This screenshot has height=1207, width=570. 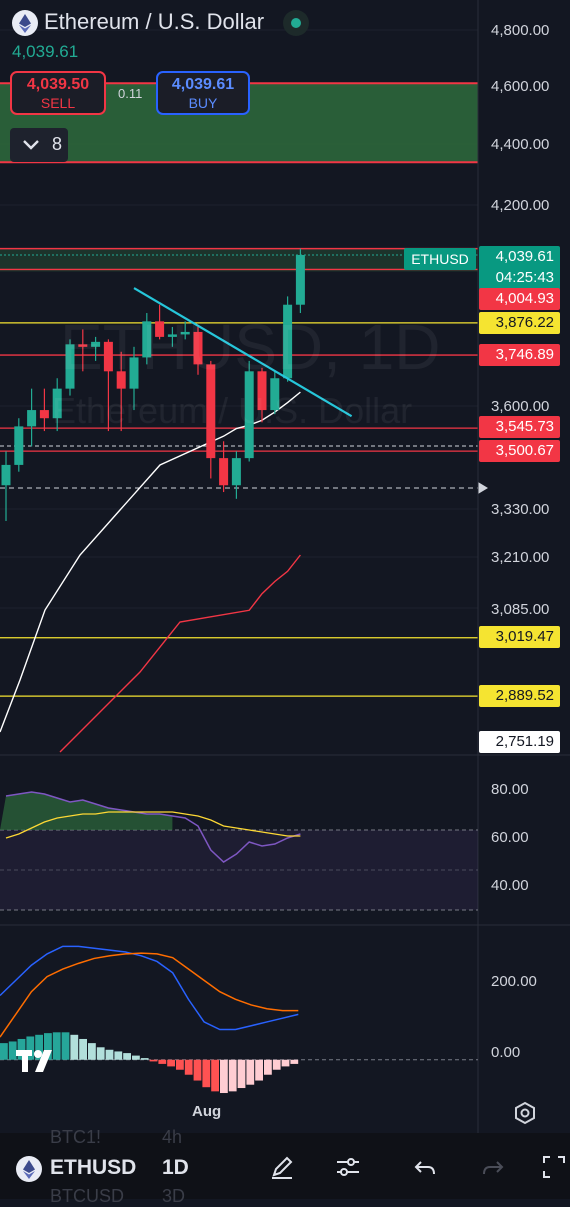 I want to click on rsi-axis-label: 80.00, so click(x=510, y=789).